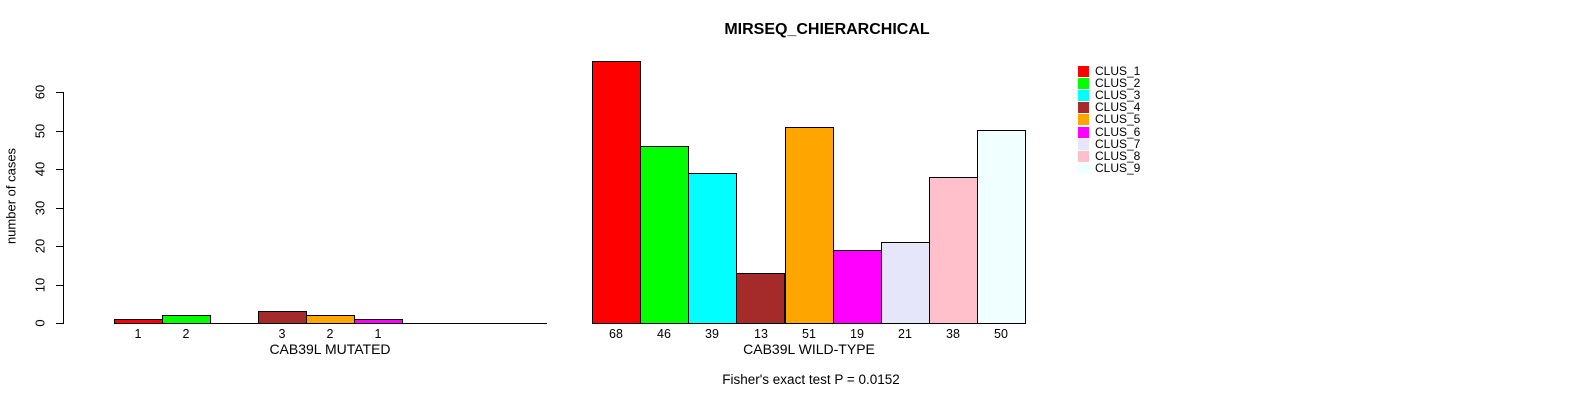 The width and height of the screenshot is (1590, 400). What do you see at coordinates (186, 319) in the screenshot?
I see `bar-clus_2-panel1` at bounding box center [186, 319].